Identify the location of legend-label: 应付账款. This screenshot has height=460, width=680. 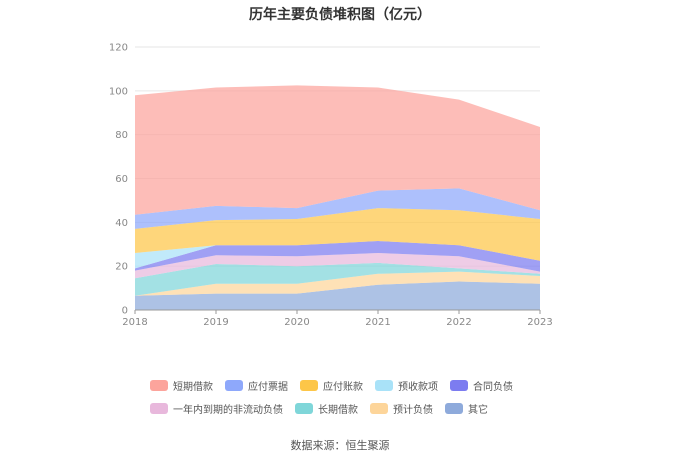
(343, 387).